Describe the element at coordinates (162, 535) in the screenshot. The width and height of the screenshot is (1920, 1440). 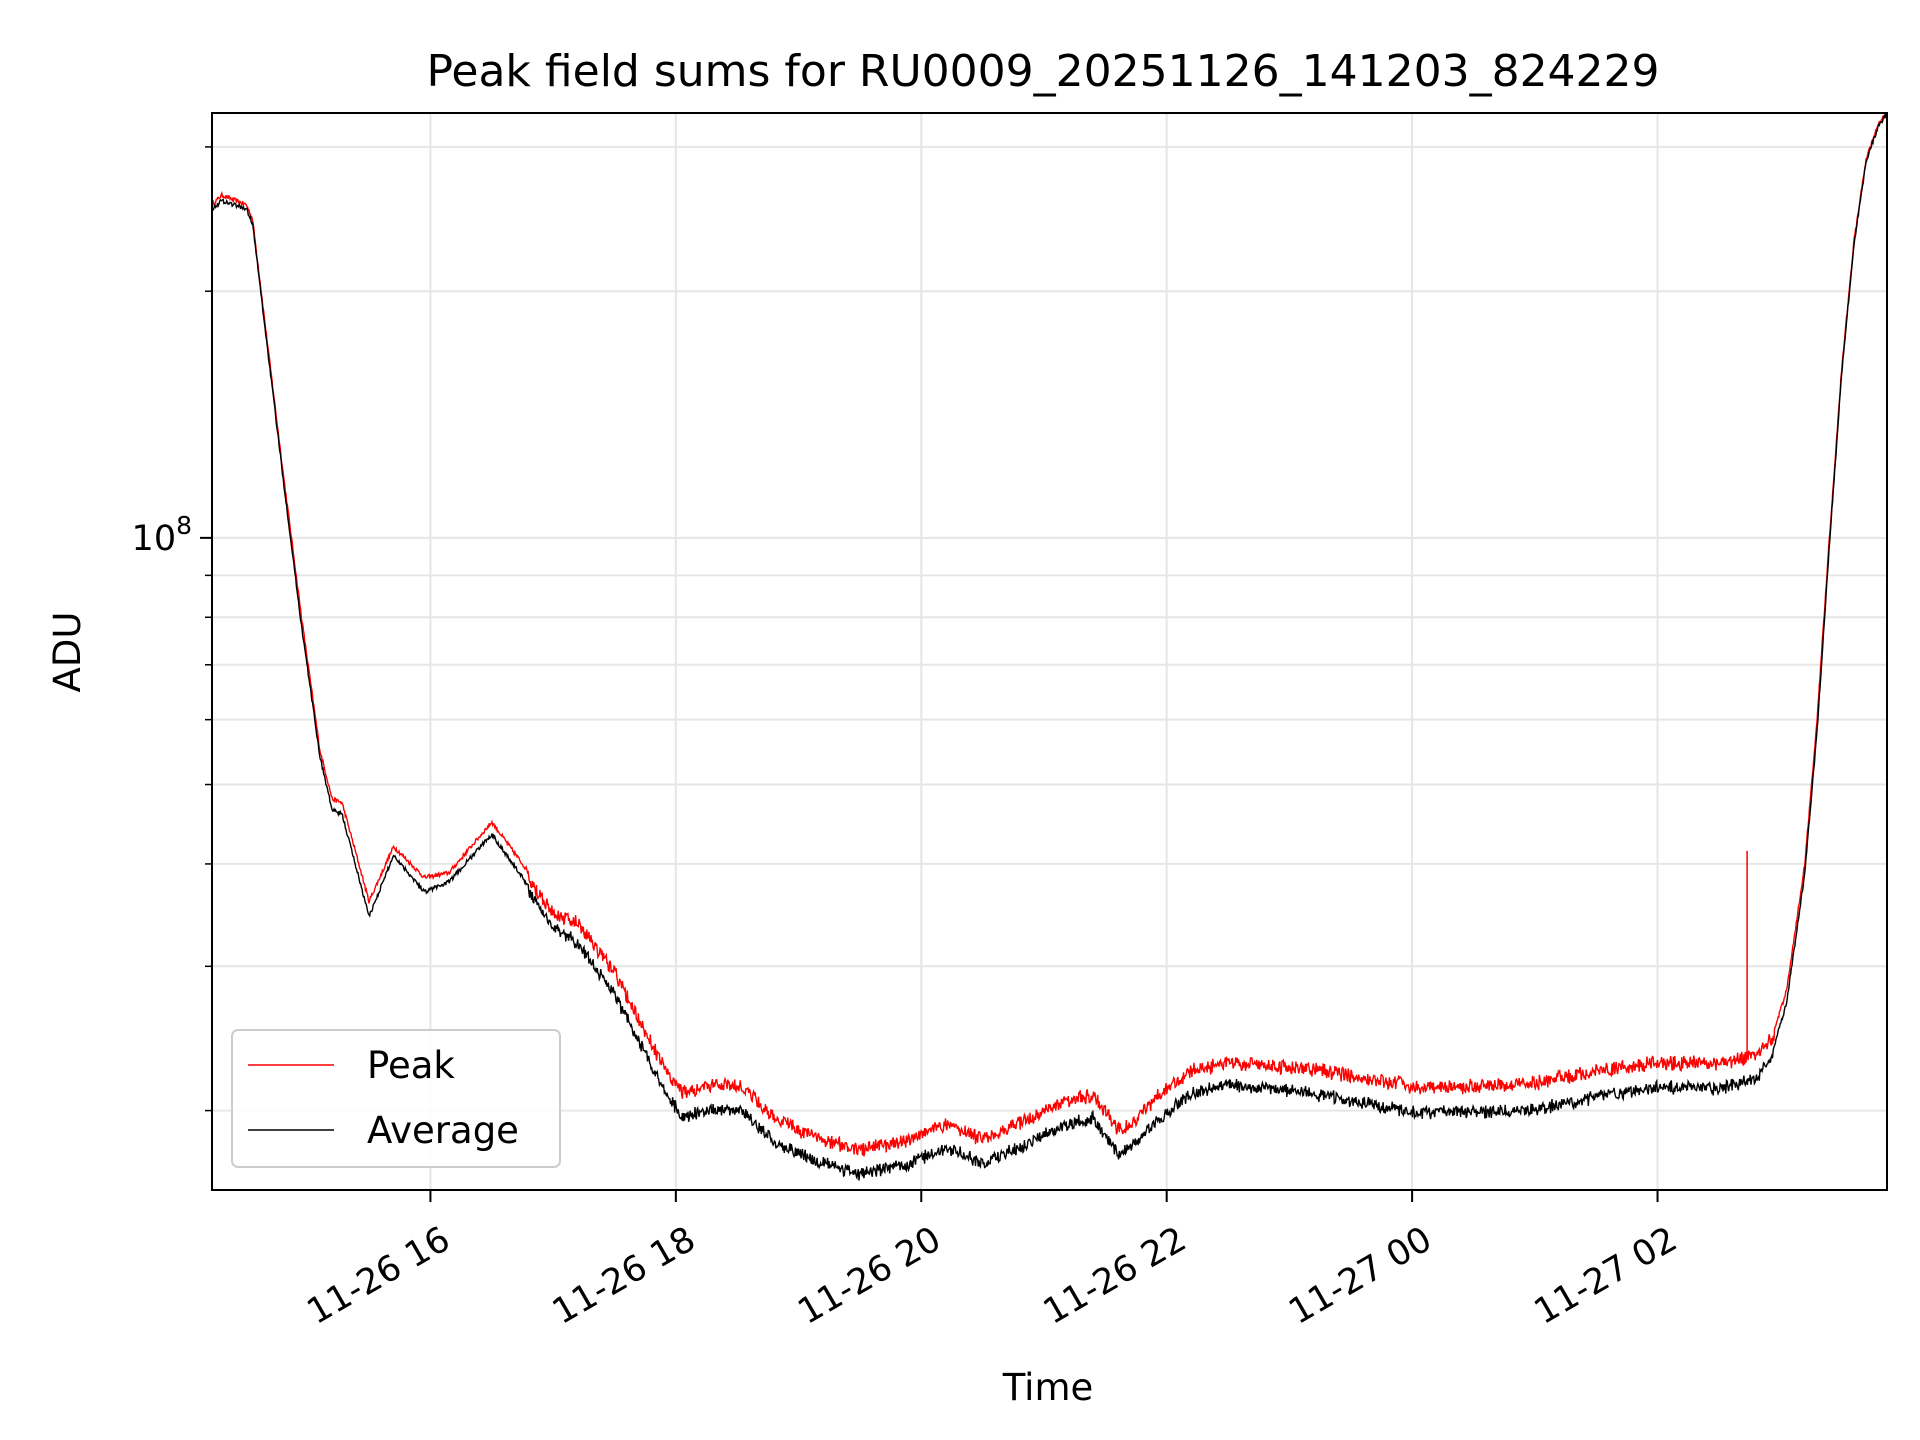
I see `y-tick-label: 108` at that location.